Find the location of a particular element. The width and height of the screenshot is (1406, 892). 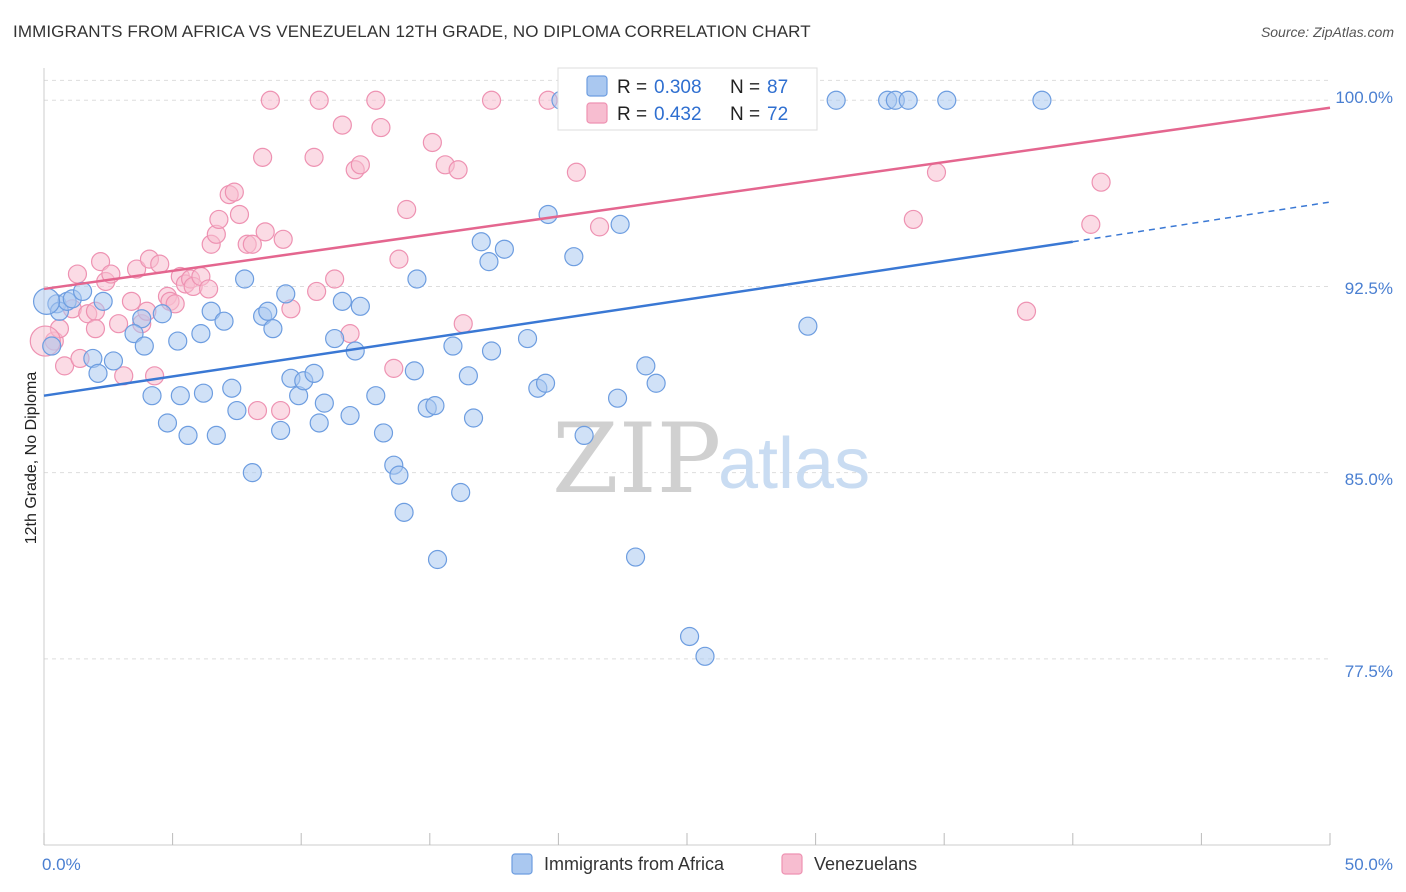

africa-trend-line is located at coordinates (558, 318).